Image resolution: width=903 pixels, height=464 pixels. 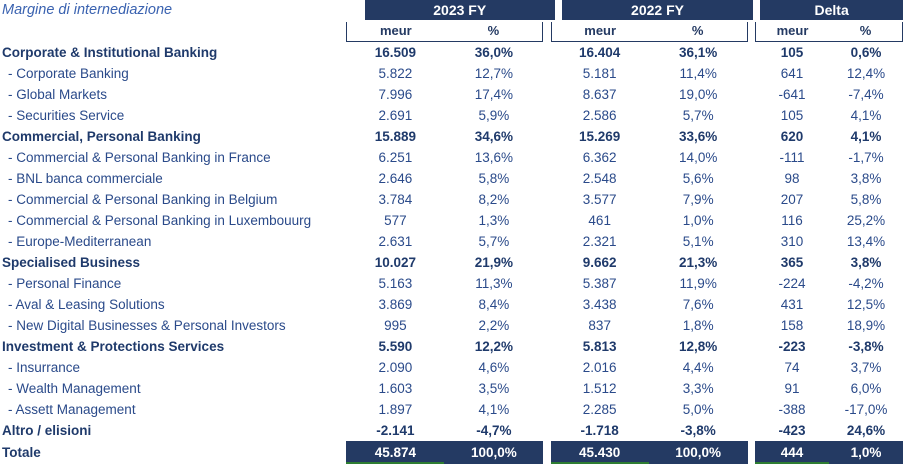 What do you see at coordinates (444, 73) in the screenshot?
I see `cell-2023: 5.822 12,7%` at bounding box center [444, 73].